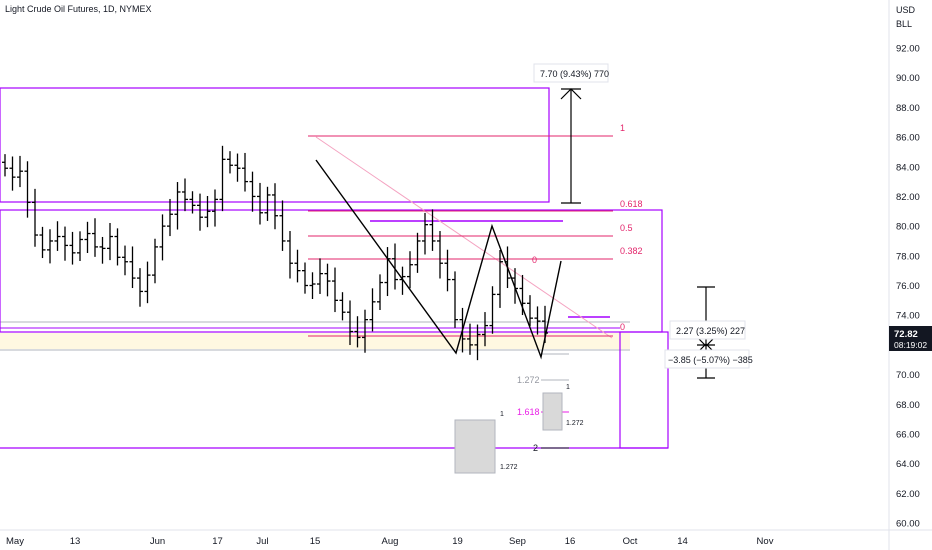  Describe the element at coordinates (631, 251) in the screenshot. I see `fib-label-0382: 0.382` at that location.